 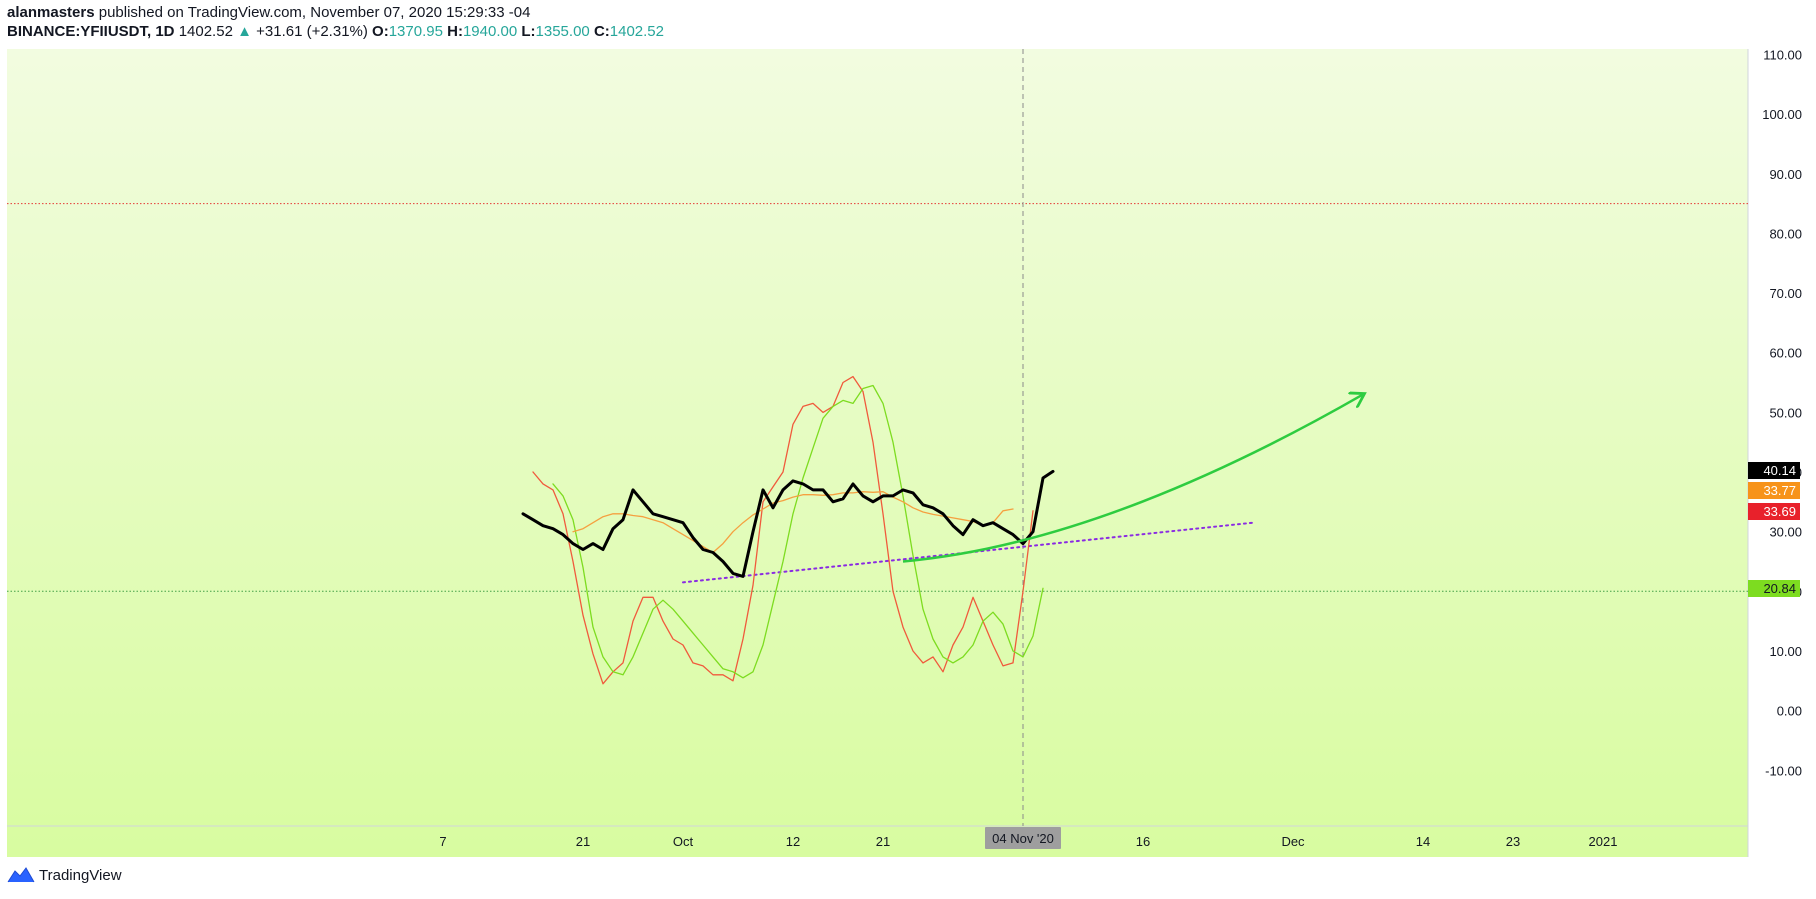 I want to click on low-value: 1355.00, so click(x=562, y=31).